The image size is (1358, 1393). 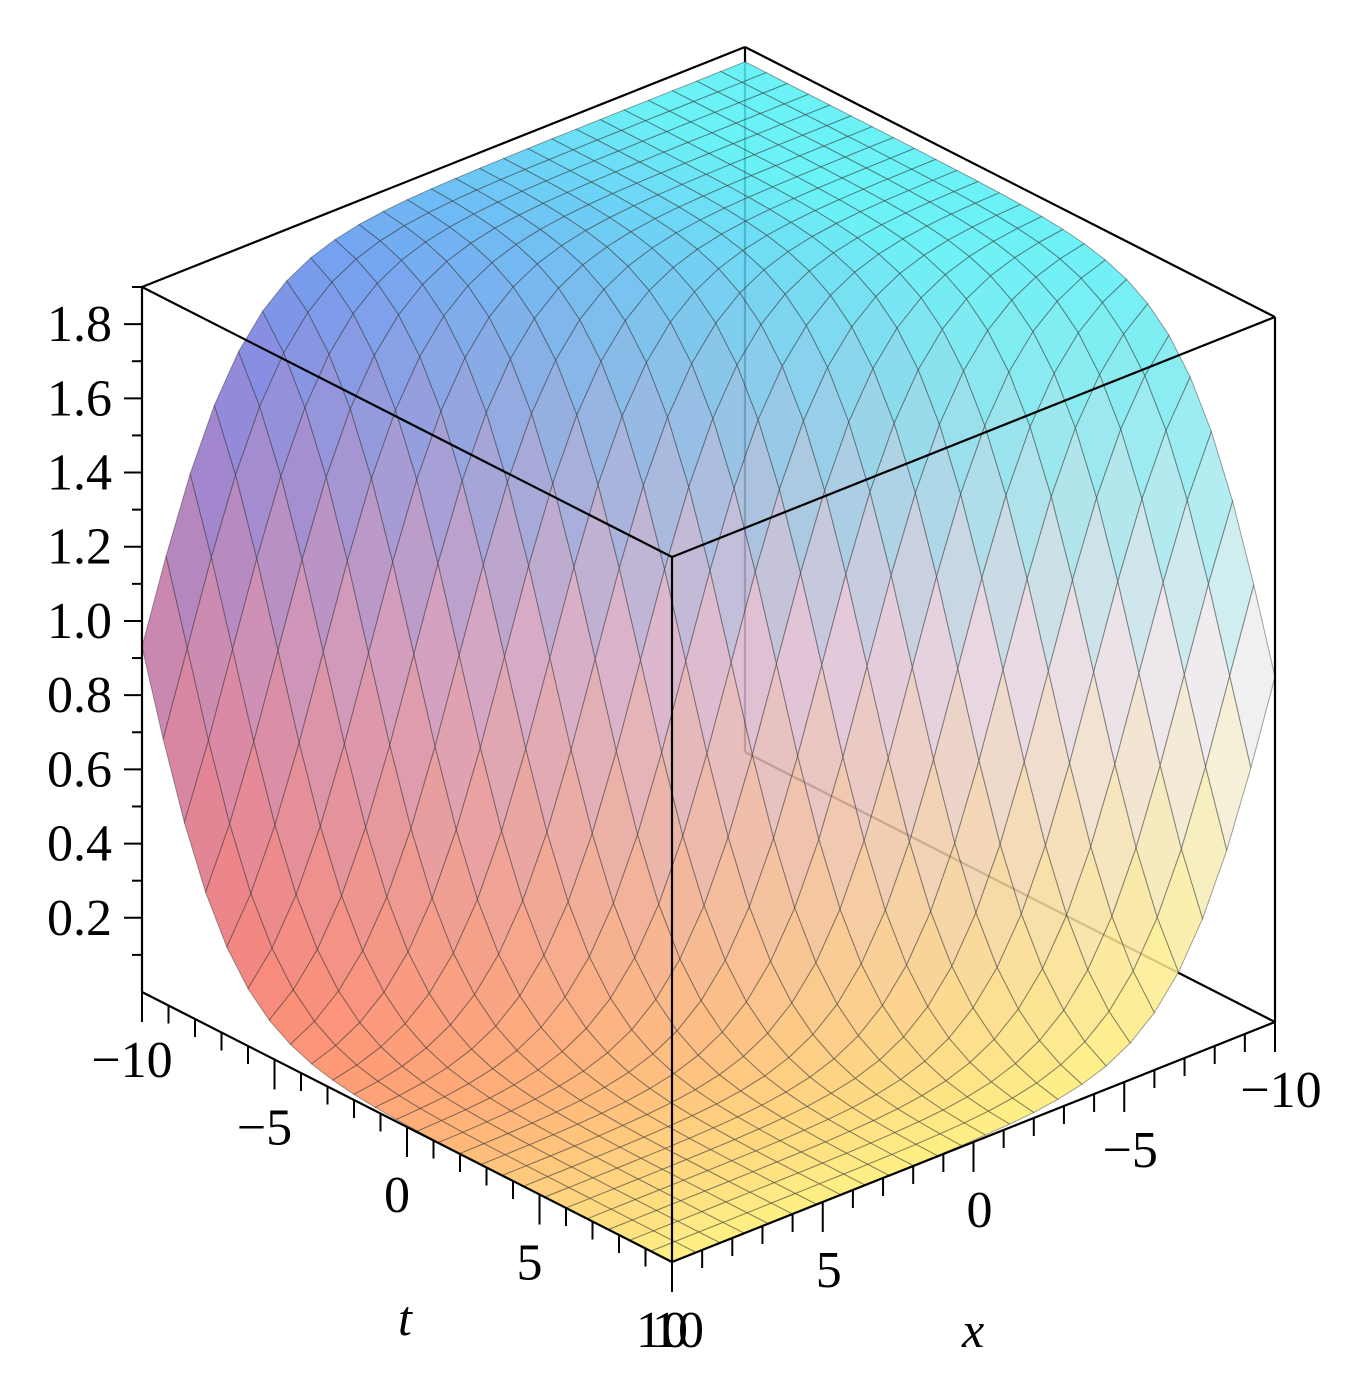 What do you see at coordinates (1130, 1150) in the screenshot?
I see `x-tick-label: −5` at bounding box center [1130, 1150].